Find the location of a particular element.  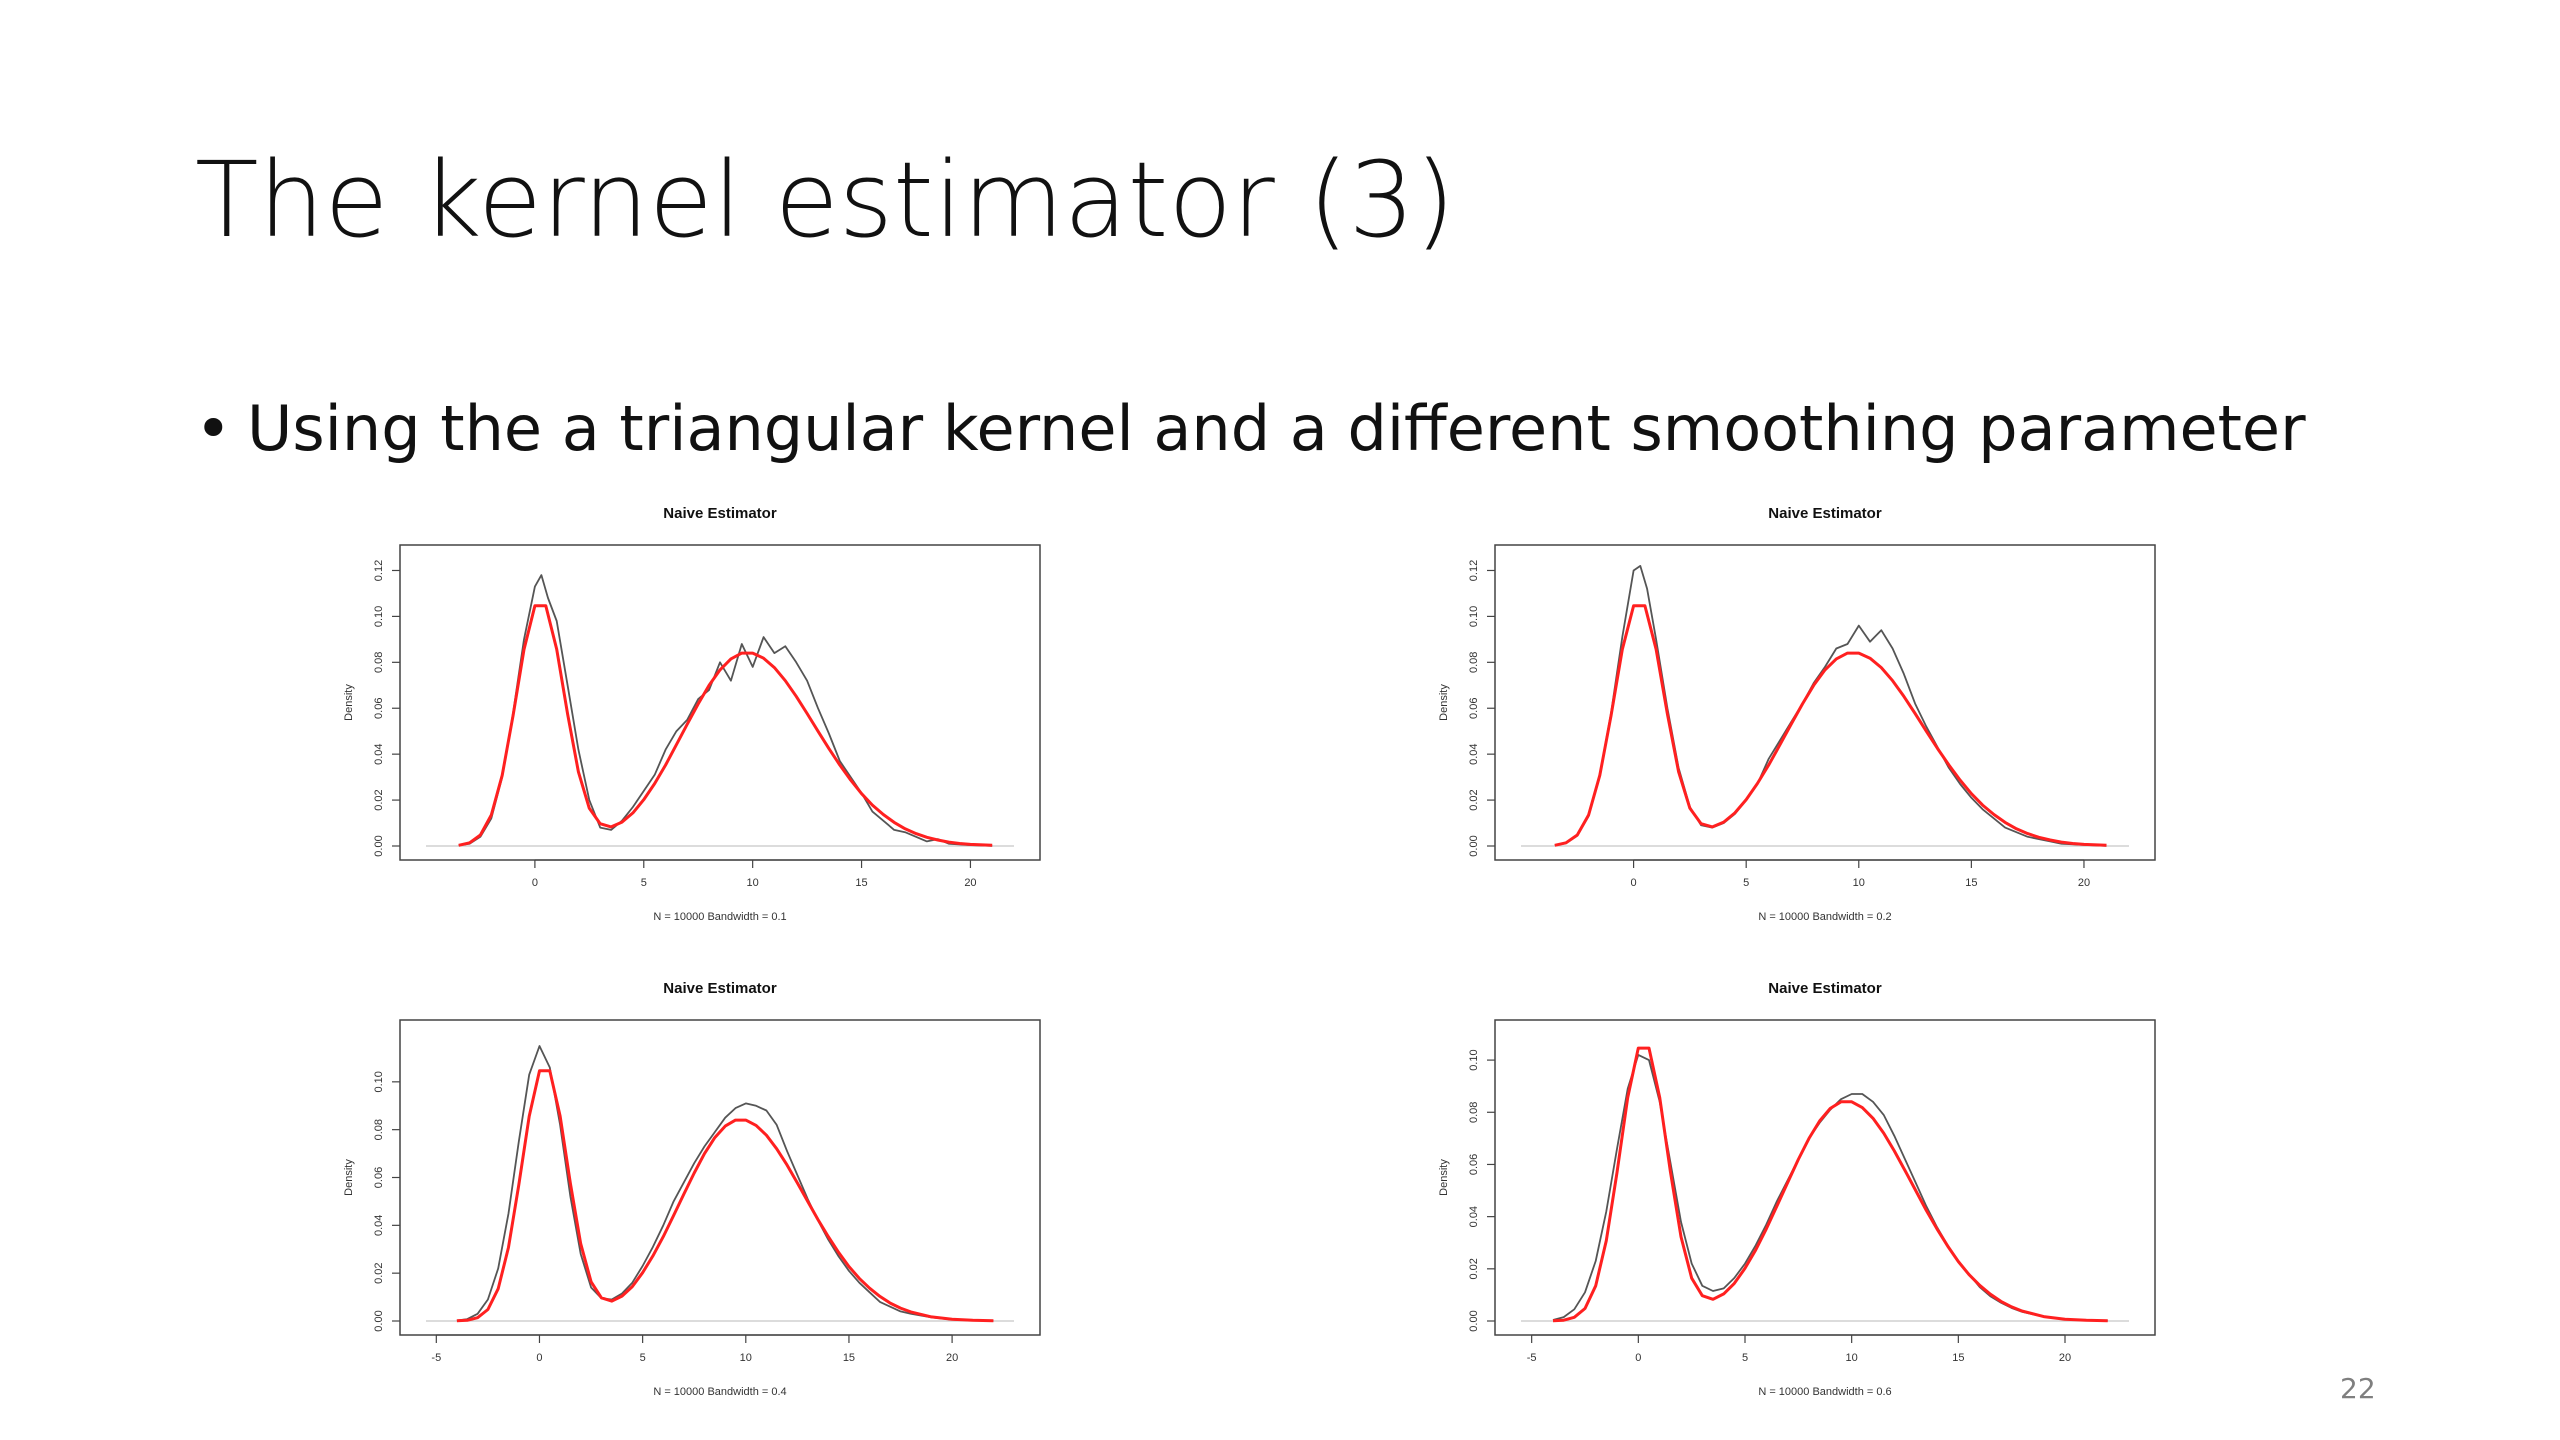

x-axis-label: N = 10000 Bandwidth = 0.2 is located at coordinates (1824, 917).